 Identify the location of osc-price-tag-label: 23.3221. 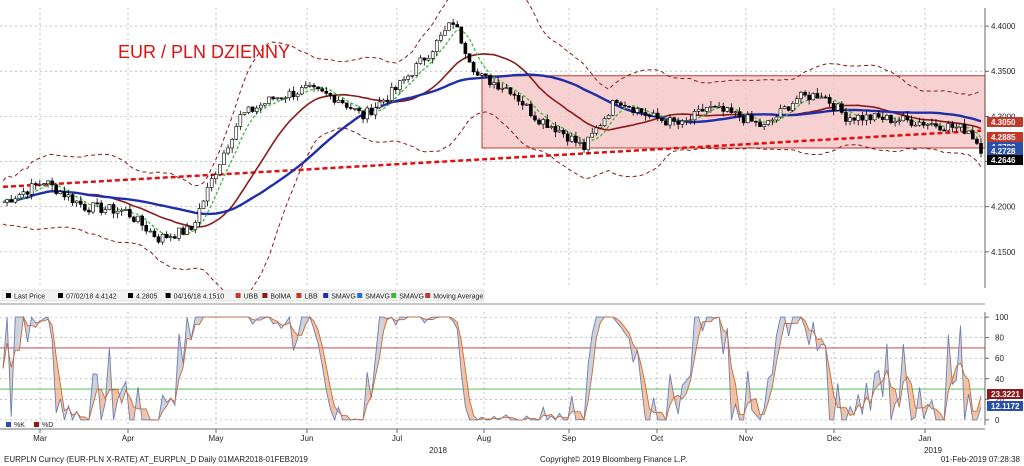
(1005, 394).